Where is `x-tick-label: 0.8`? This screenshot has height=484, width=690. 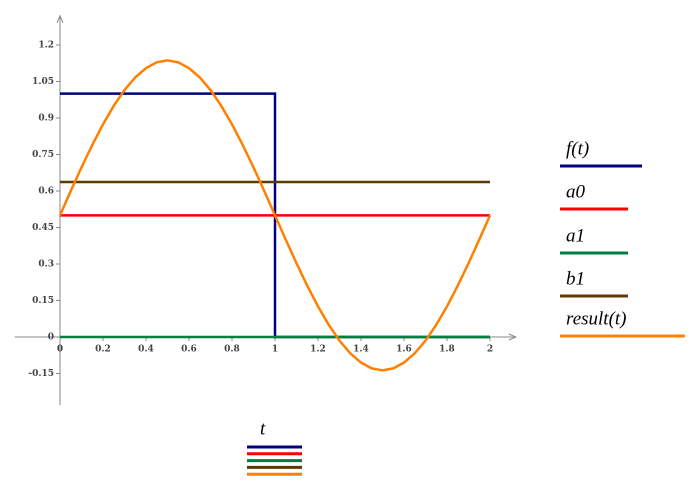 x-tick-label: 0.8 is located at coordinates (232, 350).